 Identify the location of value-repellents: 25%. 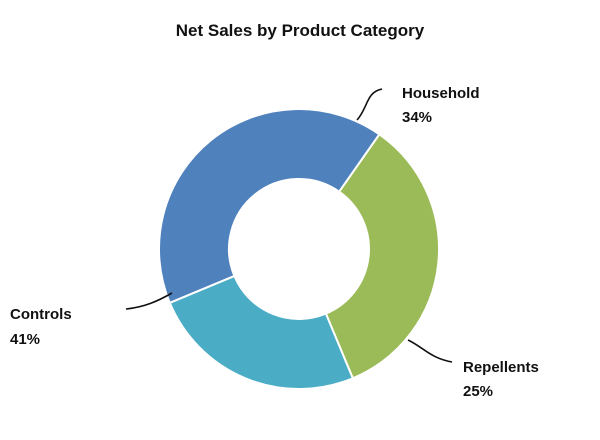
(478, 391).